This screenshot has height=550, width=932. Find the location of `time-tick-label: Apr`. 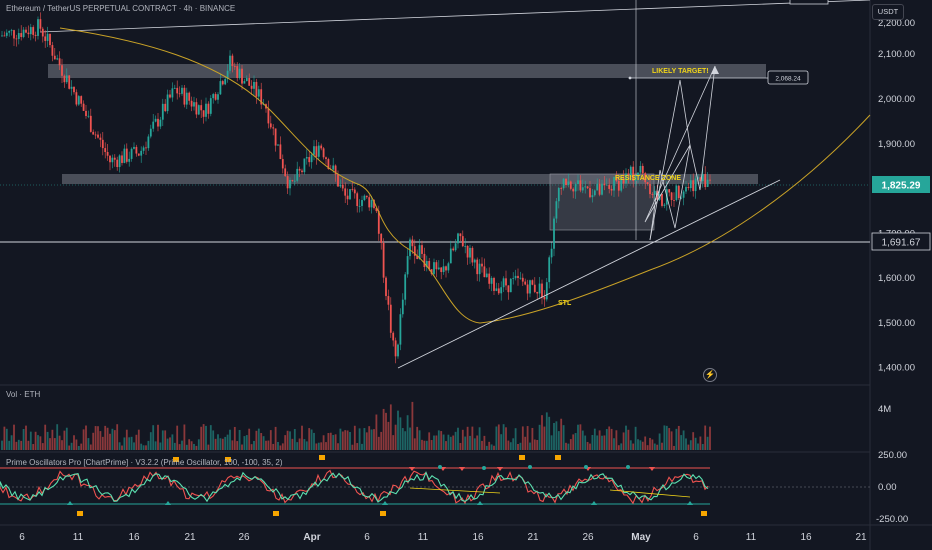

time-tick-label: Apr is located at coordinates (311, 537).